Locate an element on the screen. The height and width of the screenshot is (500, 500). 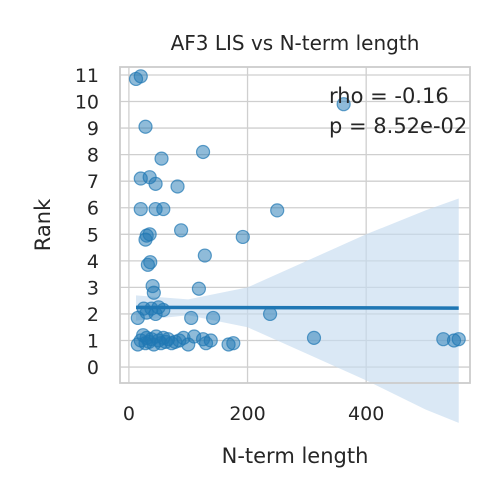
y-tick-label: 0 is located at coordinates (93, 368).